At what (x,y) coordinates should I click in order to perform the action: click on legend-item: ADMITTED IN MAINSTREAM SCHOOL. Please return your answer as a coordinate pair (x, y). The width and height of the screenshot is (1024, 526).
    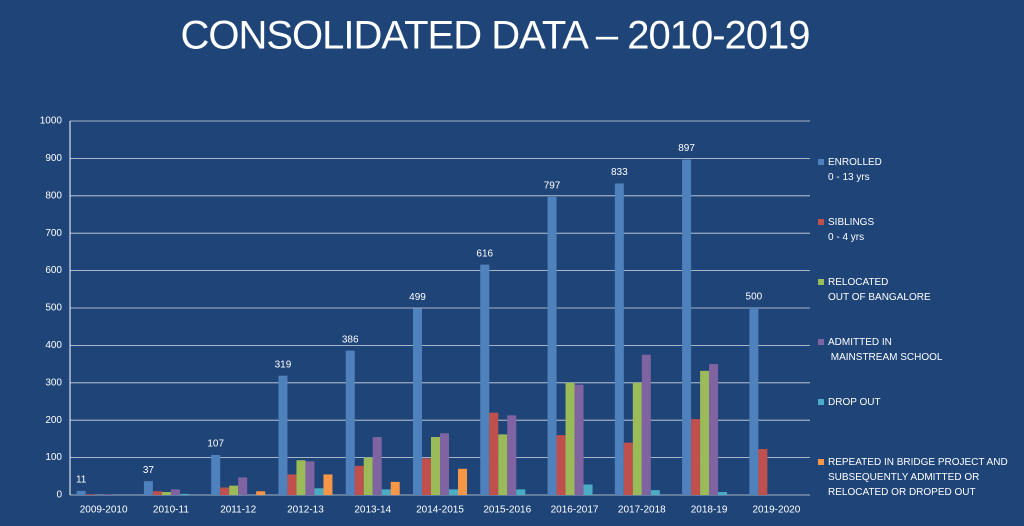
    Looking at the image, I should click on (921, 350).